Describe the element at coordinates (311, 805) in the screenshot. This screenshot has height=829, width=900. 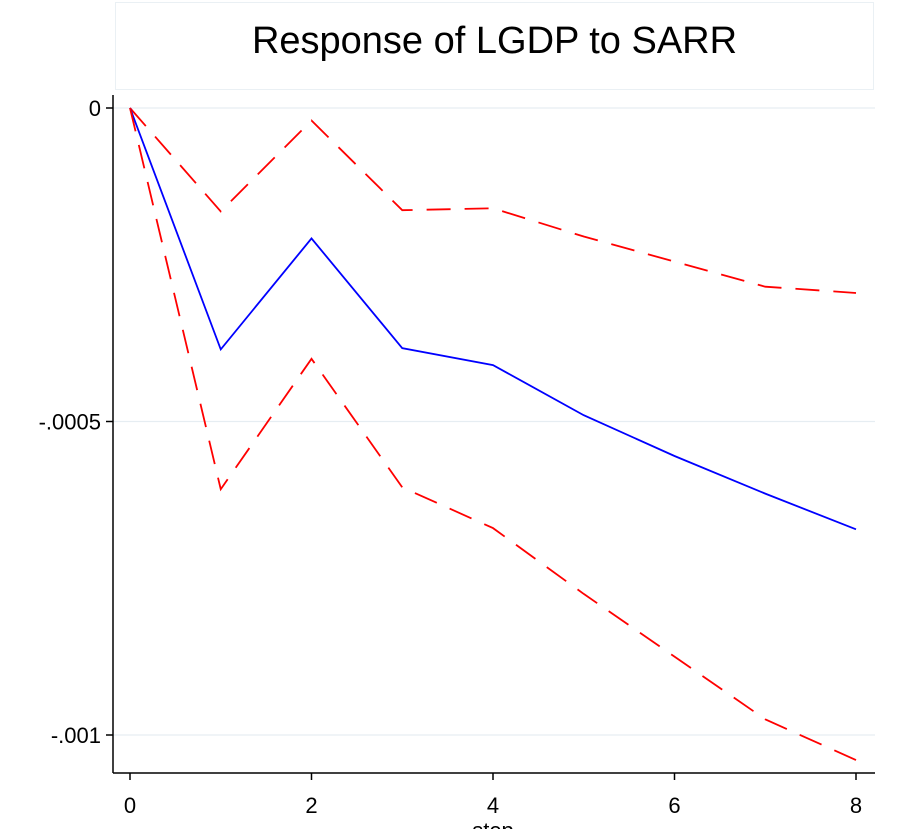
I see `x-tick-label-1: 2` at that location.